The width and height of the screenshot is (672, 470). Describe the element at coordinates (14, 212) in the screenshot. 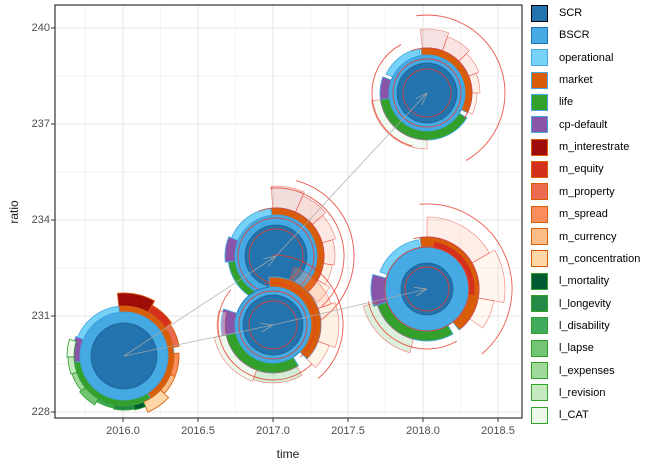

I see `y-axis-title: ratio` at that location.